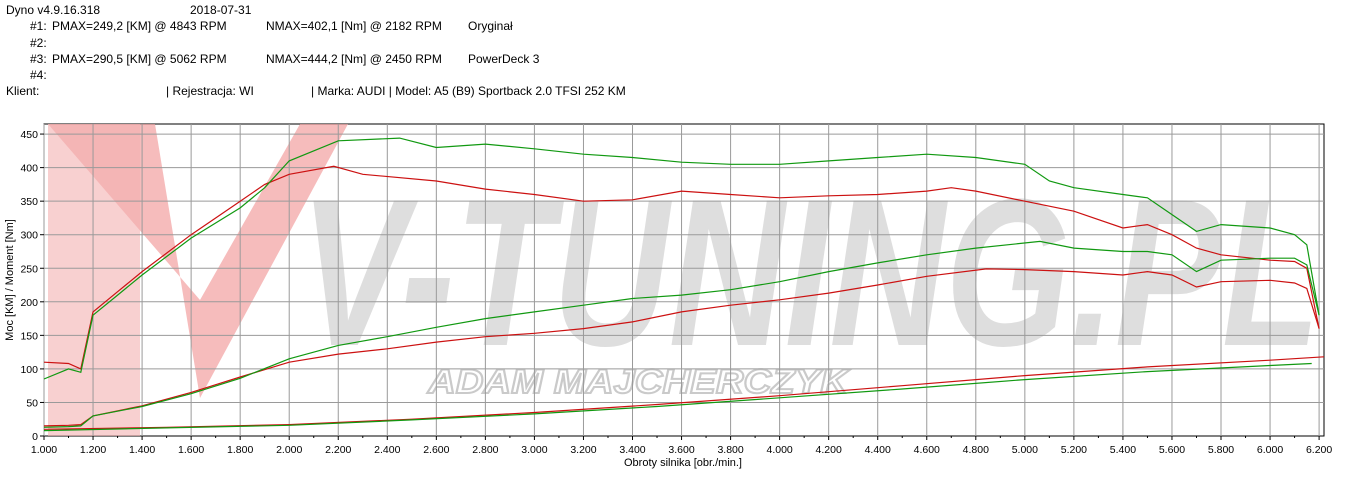  Describe the element at coordinates (878, 450) in the screenshot. I see `x-tick-label: 4.400` at that location.